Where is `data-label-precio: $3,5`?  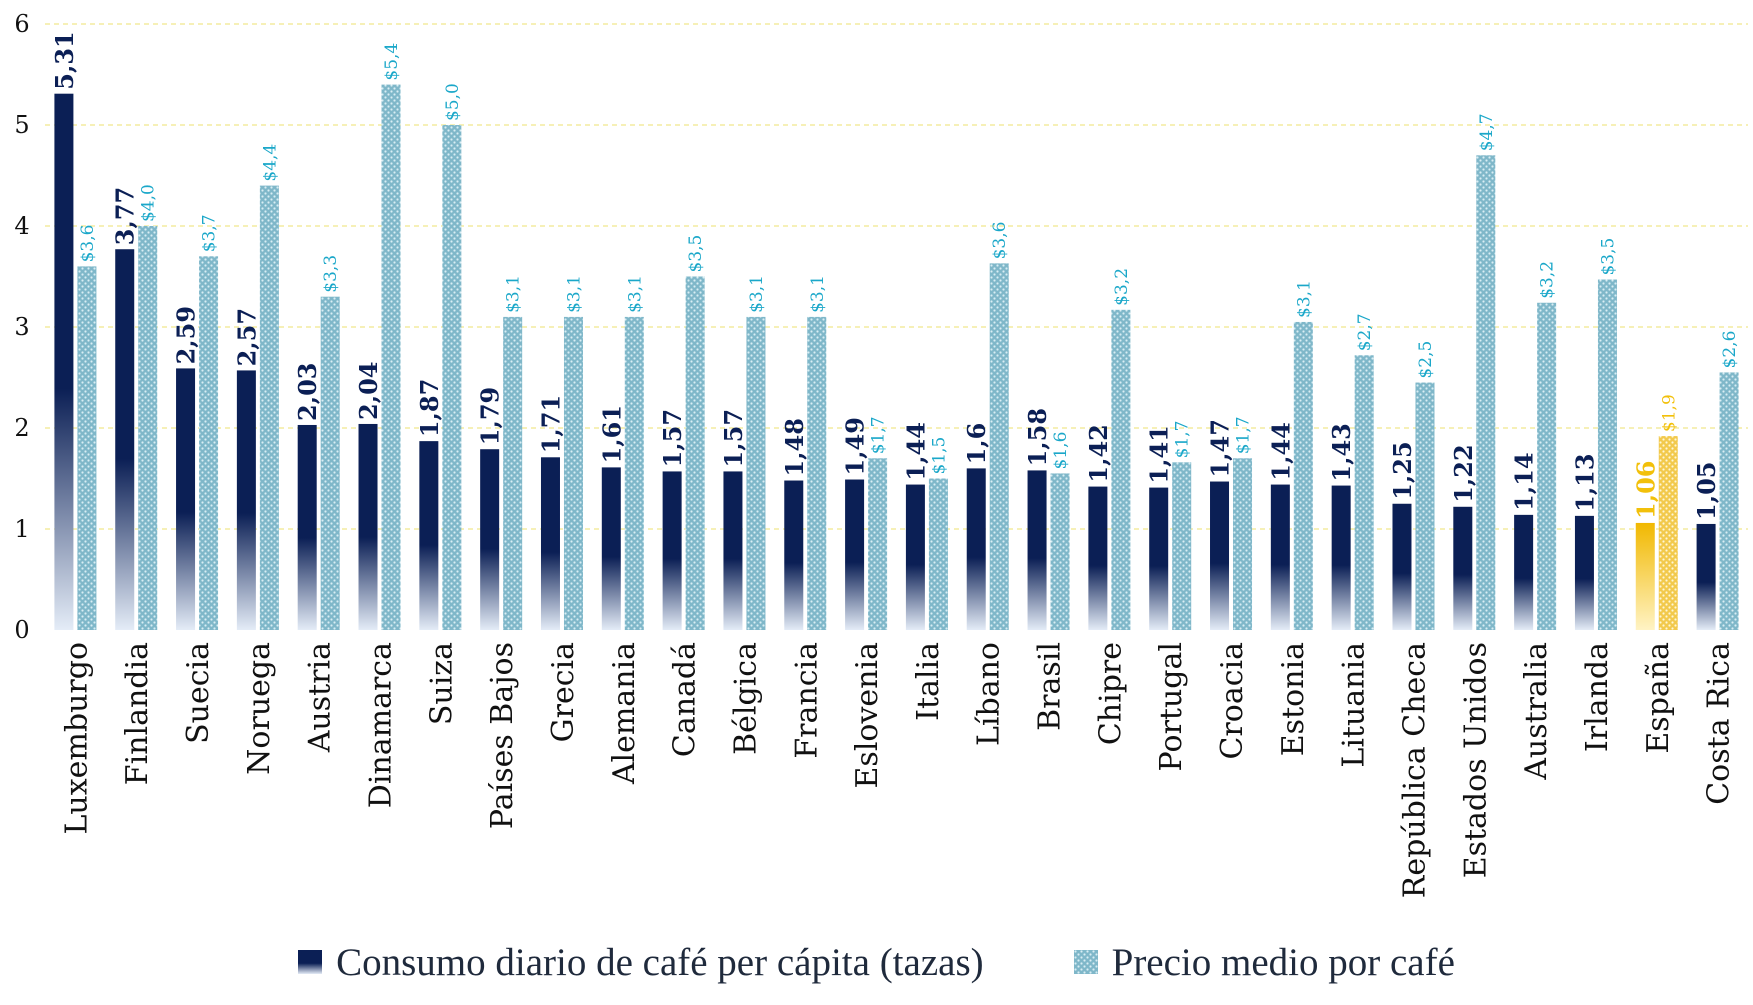 data-label-precio: $3,5 is located at coordinates (696, 254).